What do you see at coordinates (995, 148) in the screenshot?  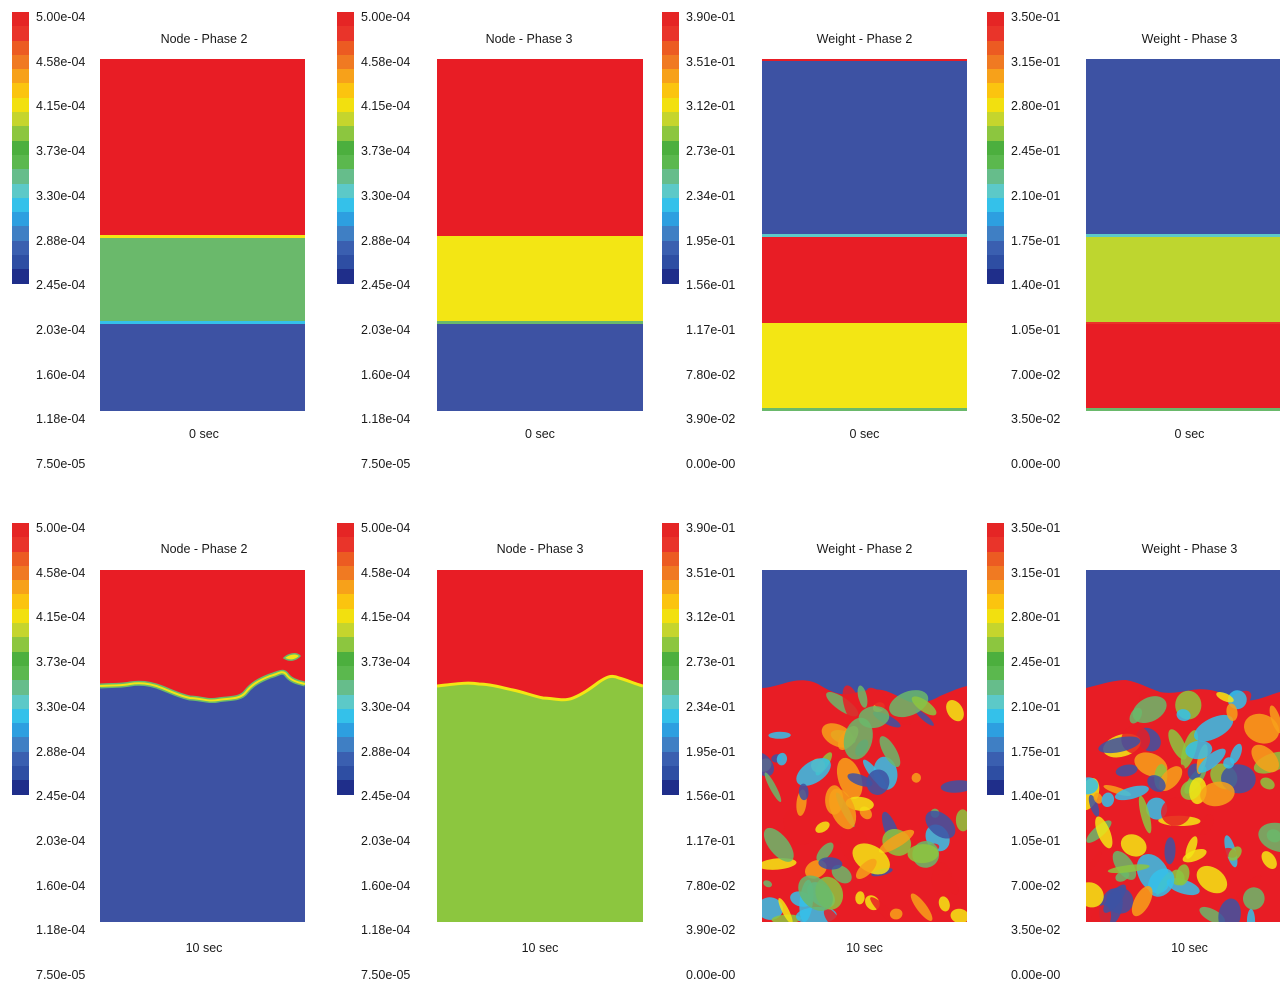 I see `colorbar-legend` at bounding box center [995, 148].